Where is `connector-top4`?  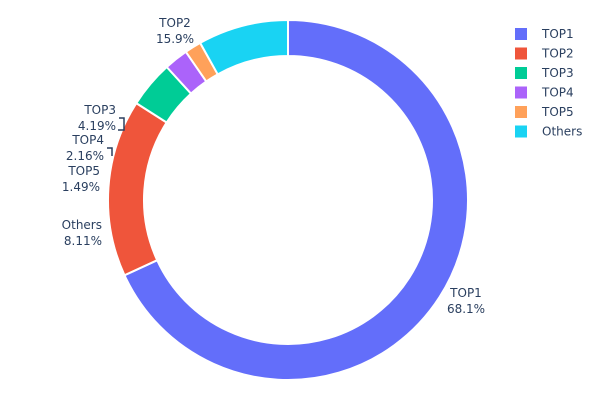
connector-top4 is located at coordinates (110, 151).